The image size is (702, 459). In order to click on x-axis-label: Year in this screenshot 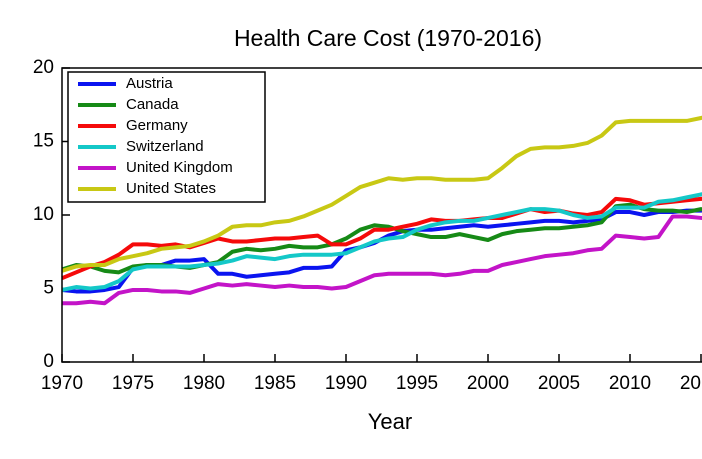, I will do `click(390, 421)`.